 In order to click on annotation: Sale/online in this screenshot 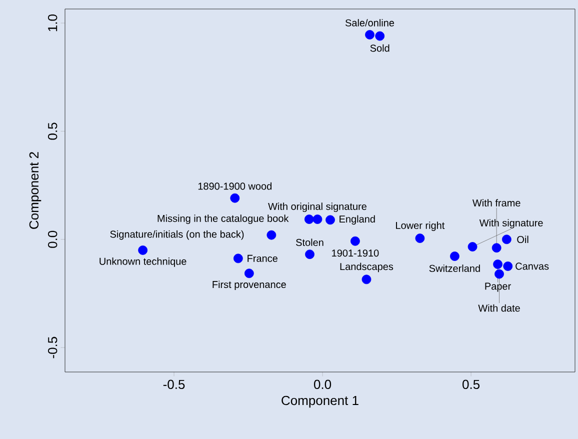, I will do `click(369, 22)`.